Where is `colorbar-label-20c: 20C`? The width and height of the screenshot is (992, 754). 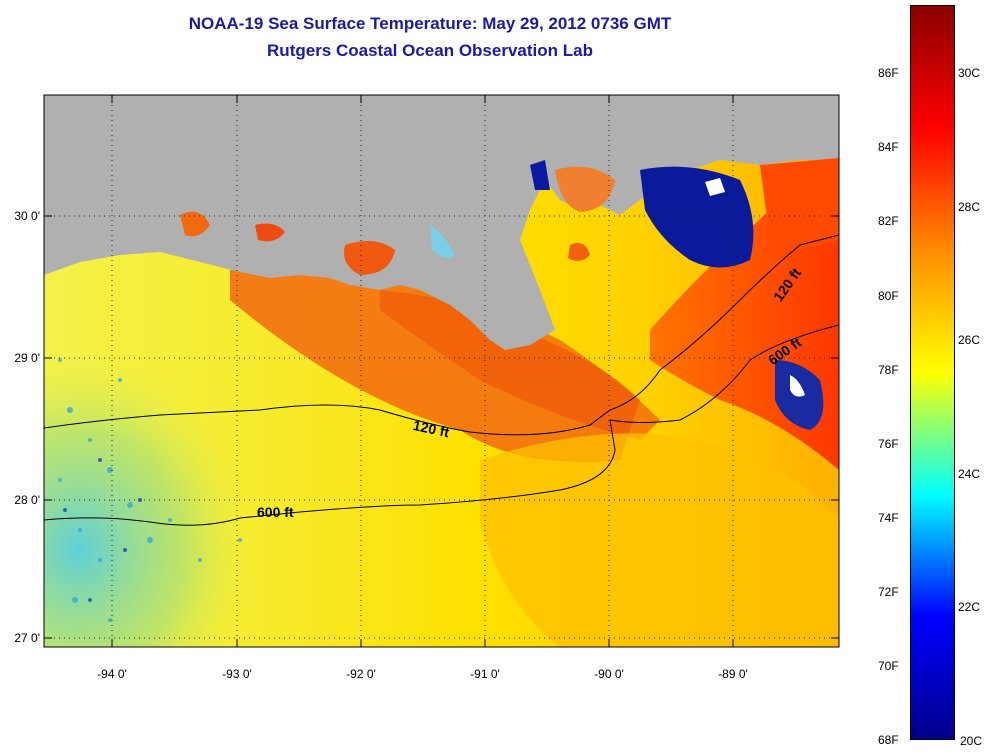
colorbar-label-20c: 20C is located at coordinates (971, 741).